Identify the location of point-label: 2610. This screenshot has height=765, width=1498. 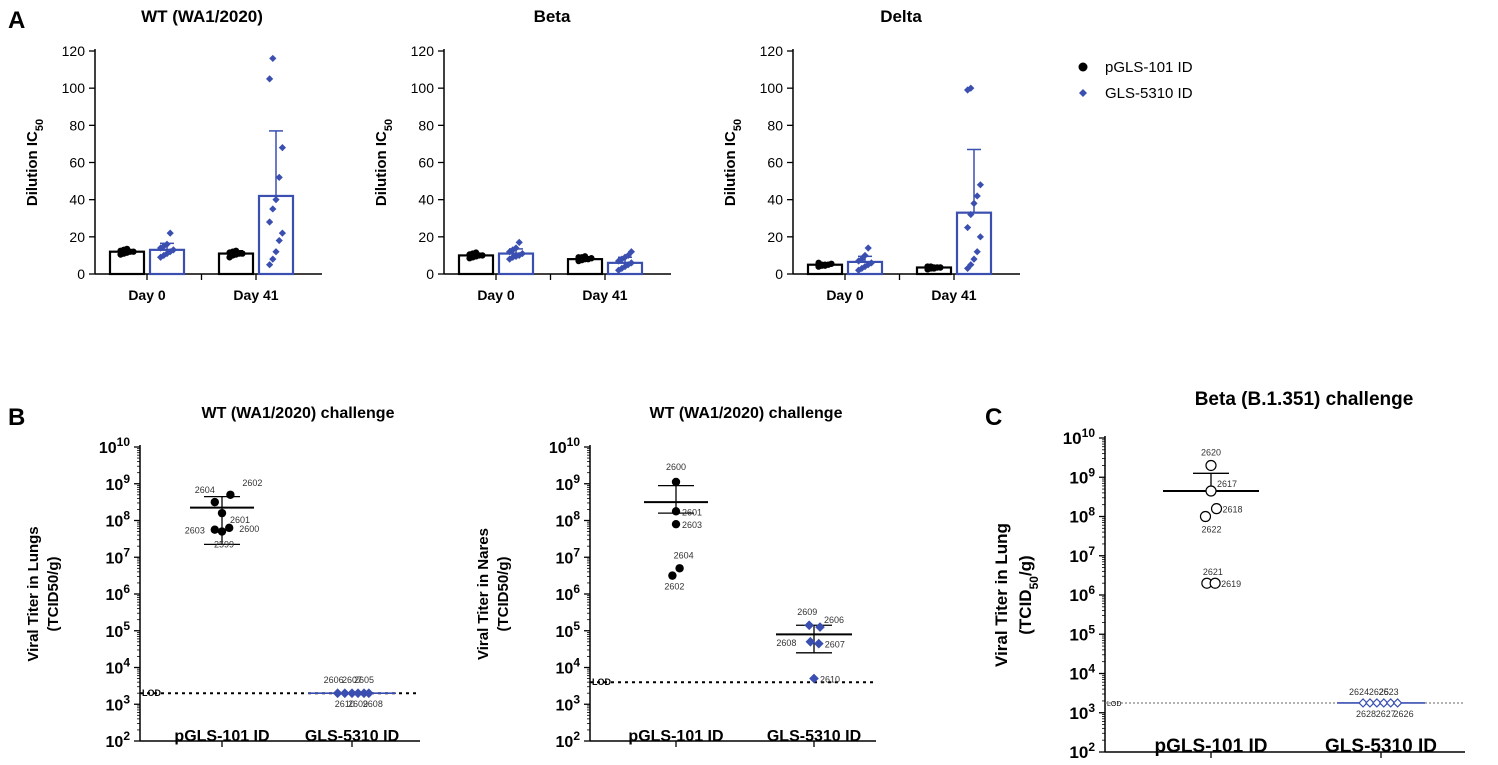
(830, 680).